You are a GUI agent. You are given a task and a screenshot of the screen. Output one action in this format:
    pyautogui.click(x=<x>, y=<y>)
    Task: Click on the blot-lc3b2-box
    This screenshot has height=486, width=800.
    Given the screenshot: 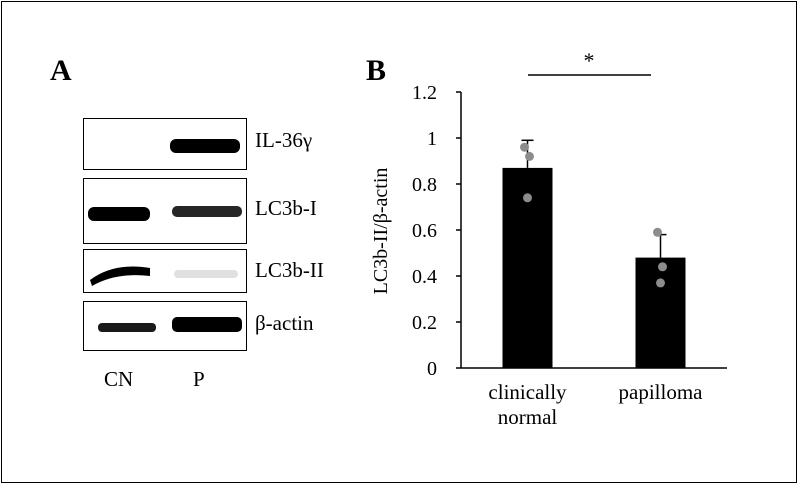 What is the action you would take?
    pyautogui.click(x=165, y=271)
    